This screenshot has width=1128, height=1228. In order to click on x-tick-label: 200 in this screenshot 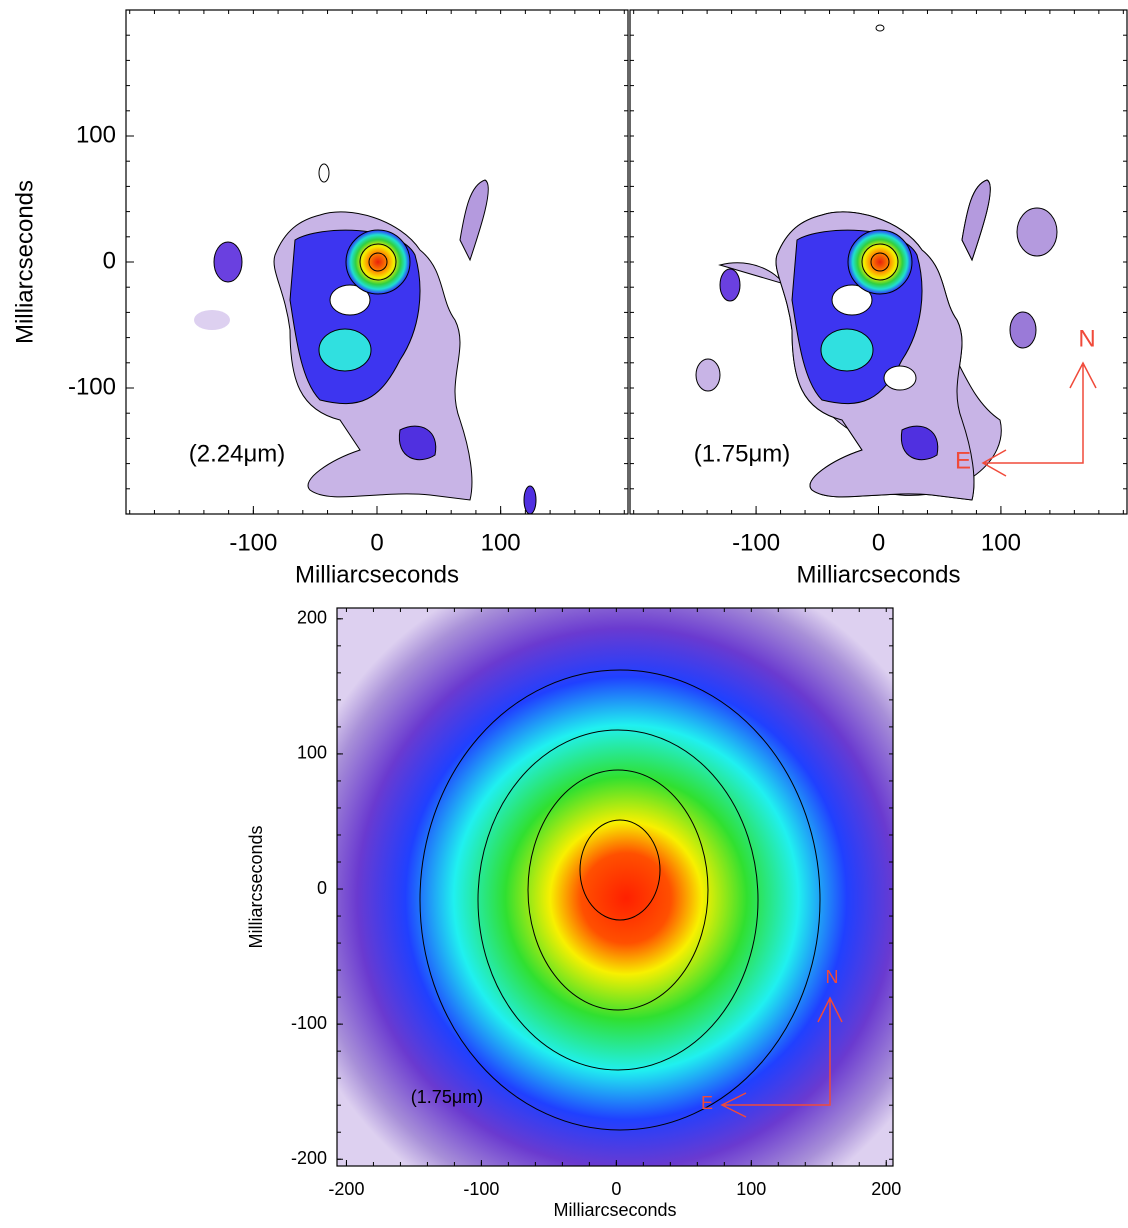, I will do `click(886, 1189)`.